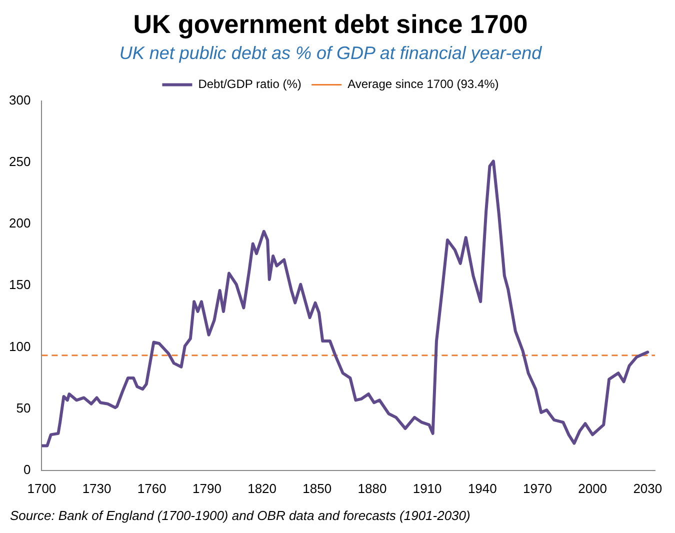 This screenshot has height=533, width=675. Describe the element at coordinates (19, 346) in the screenshot. I see `y-tick-label: 100` at that location.